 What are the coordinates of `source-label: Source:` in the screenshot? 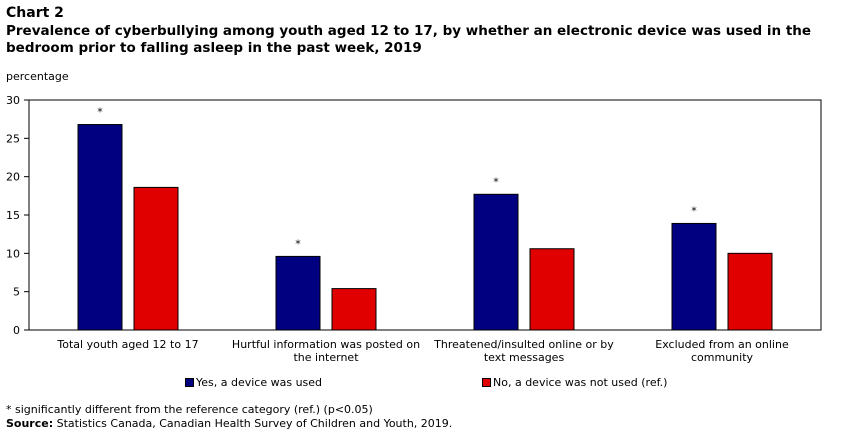 It's located at (30, 423).